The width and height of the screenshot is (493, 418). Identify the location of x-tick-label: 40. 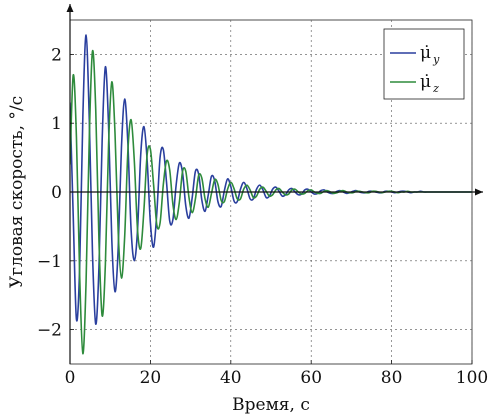
(231, 378).